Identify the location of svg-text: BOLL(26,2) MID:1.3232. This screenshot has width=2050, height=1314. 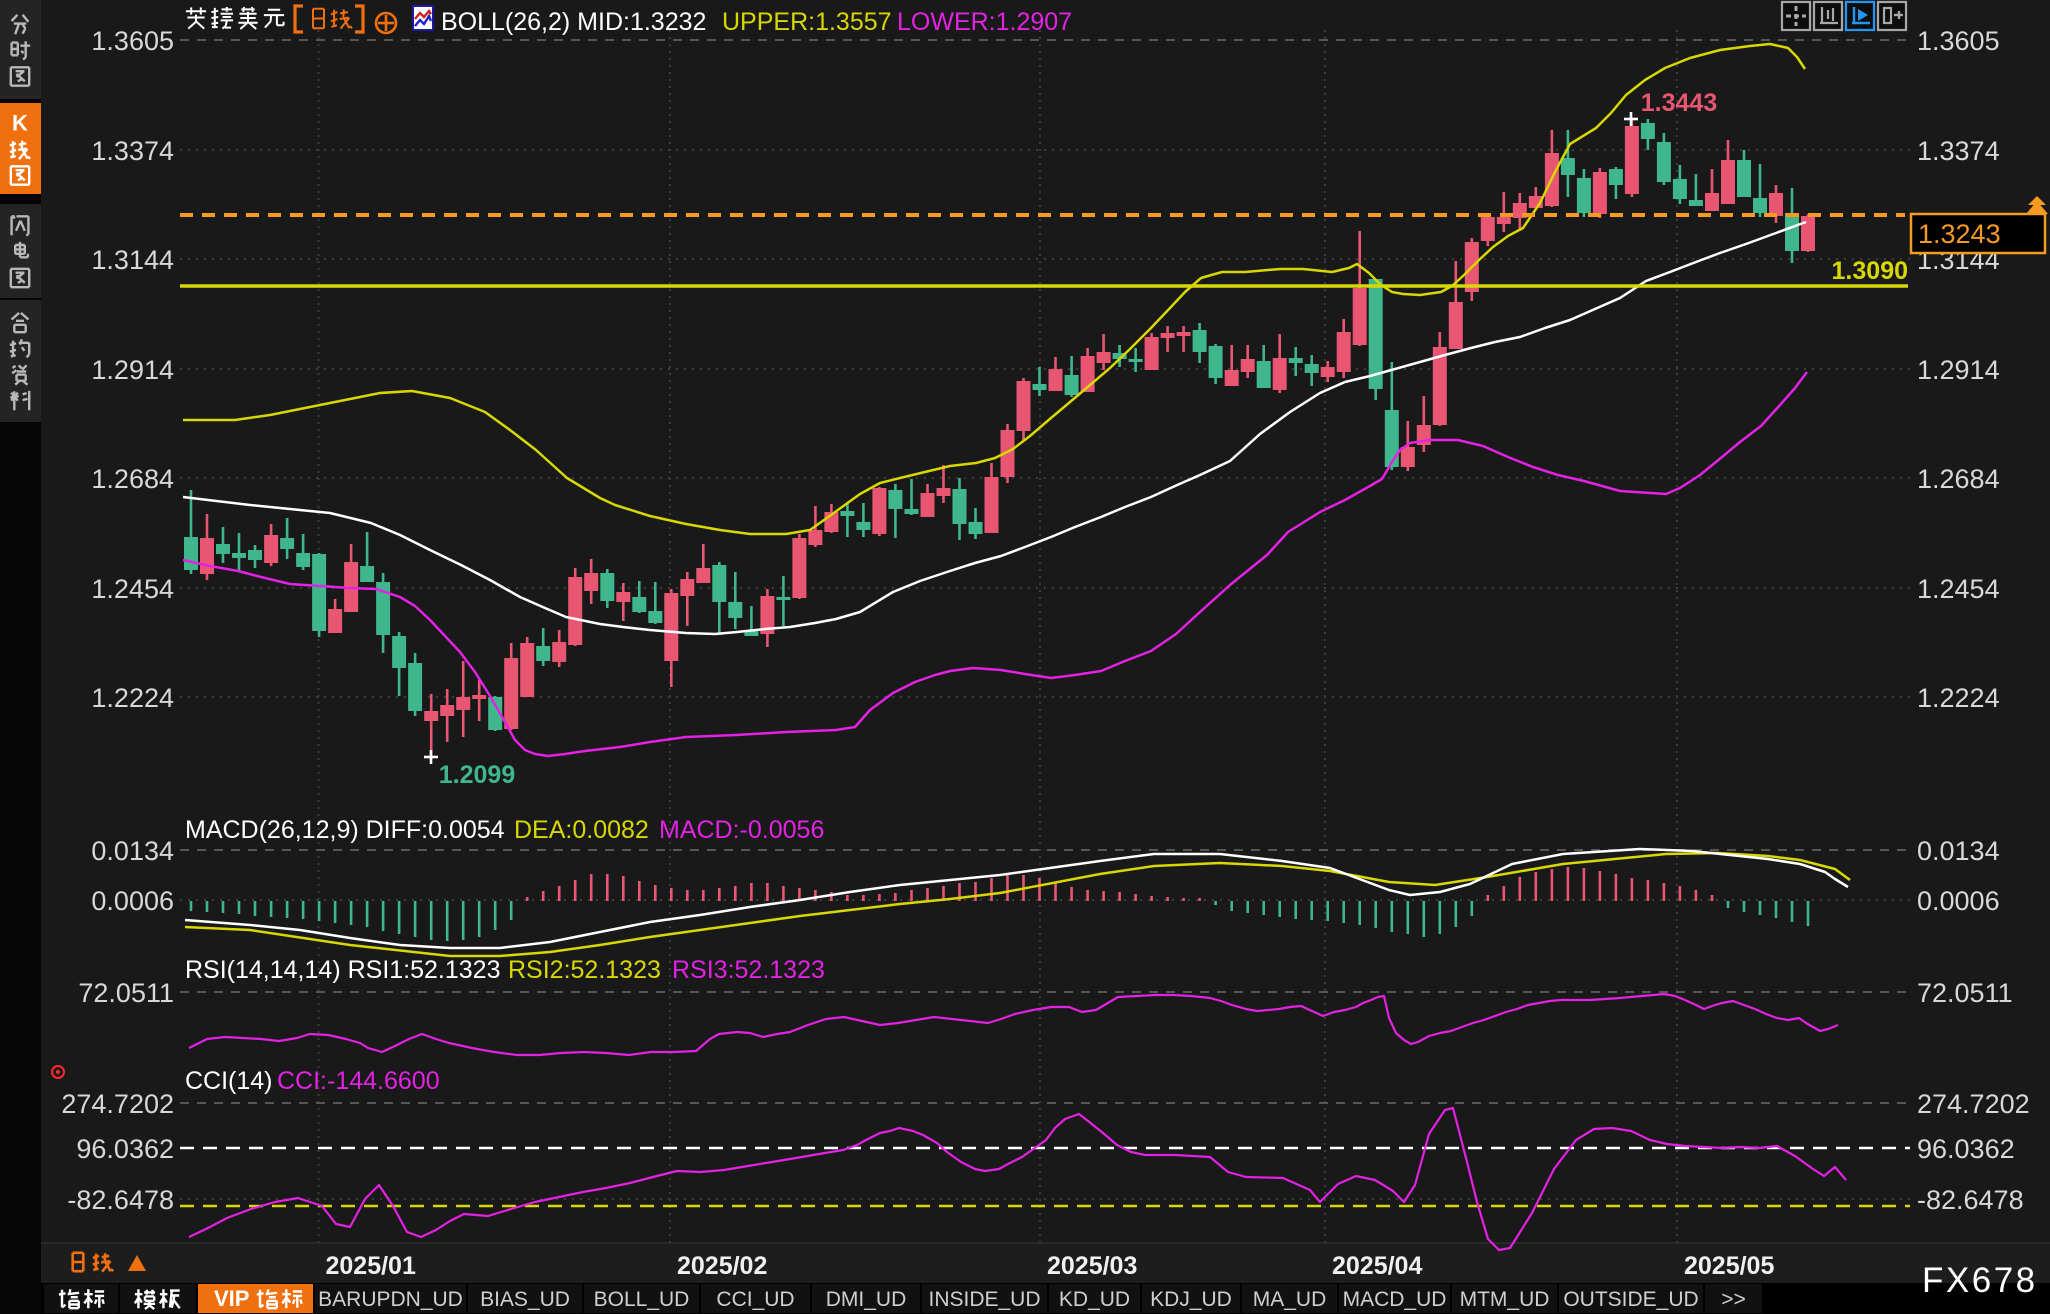
(573, 22).